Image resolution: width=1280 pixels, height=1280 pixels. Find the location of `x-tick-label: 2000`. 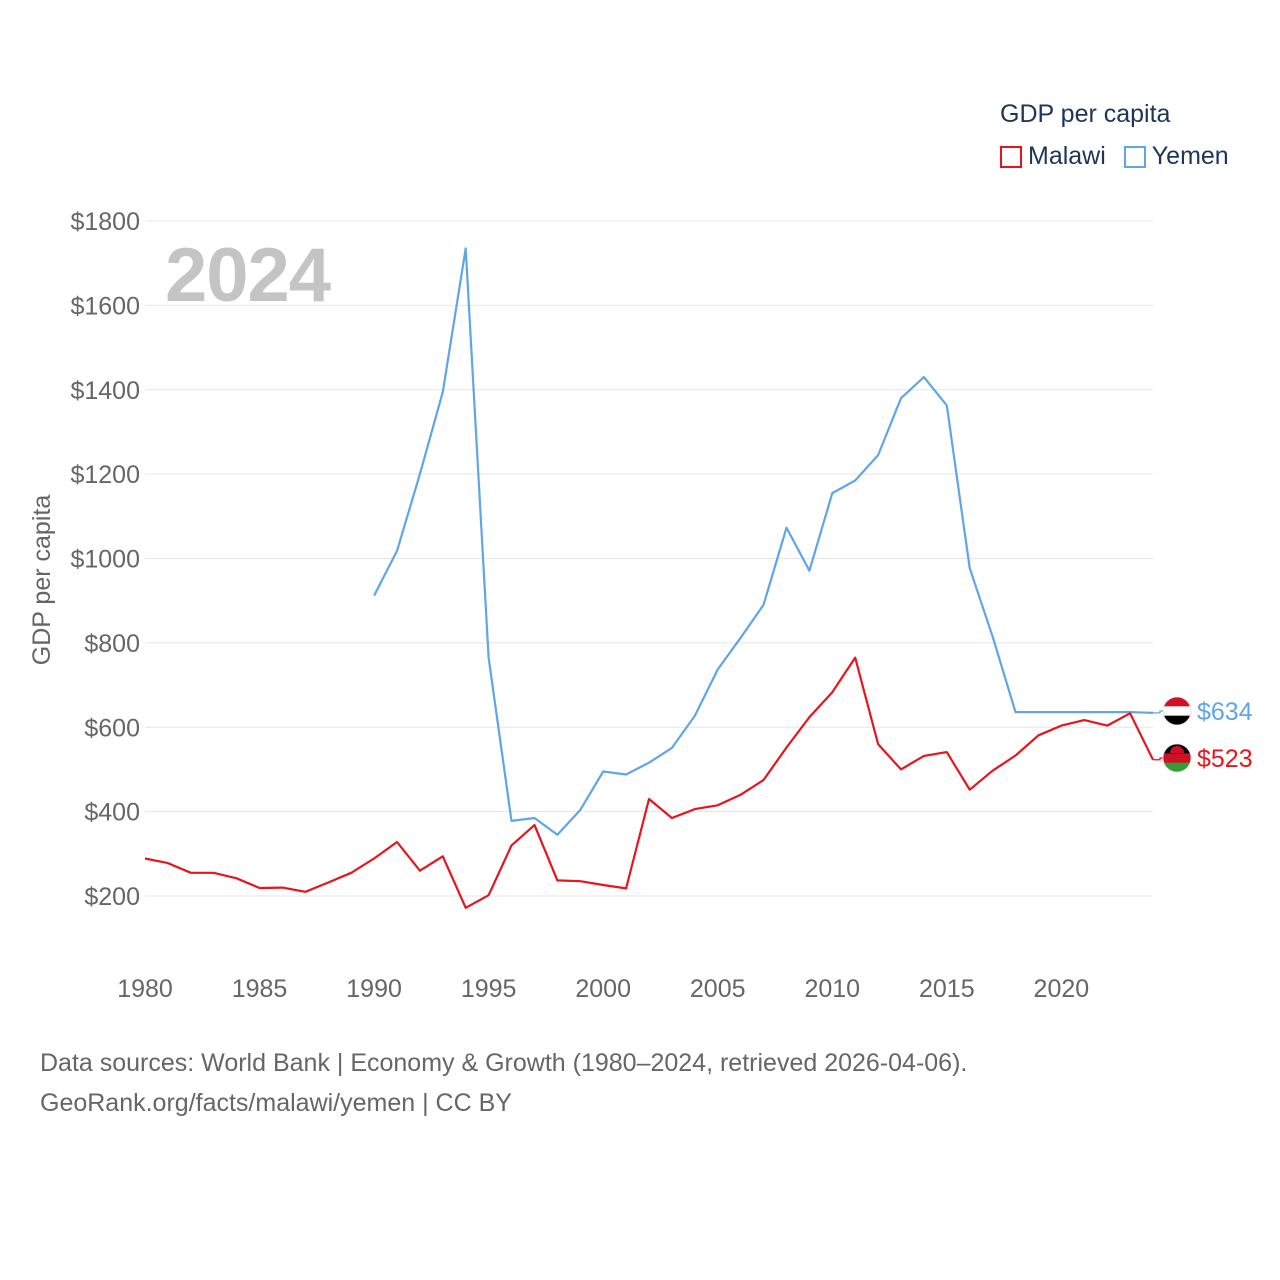

x-tick-label: 2000 is located at coordinates (603, 989).